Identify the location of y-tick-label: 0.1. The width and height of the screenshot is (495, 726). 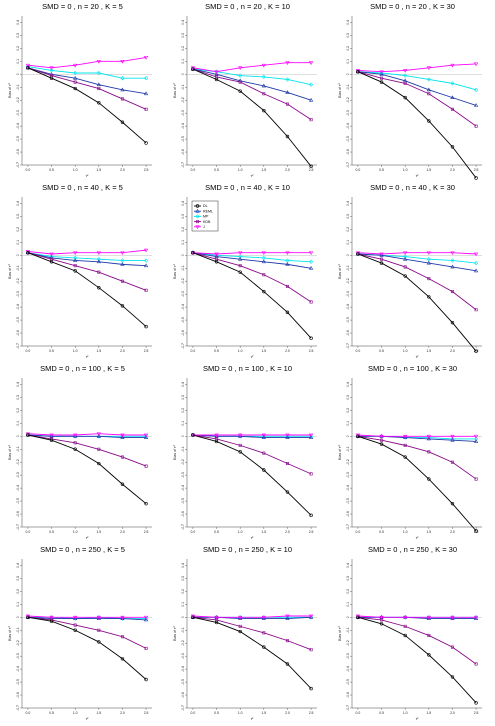
(18, 61).